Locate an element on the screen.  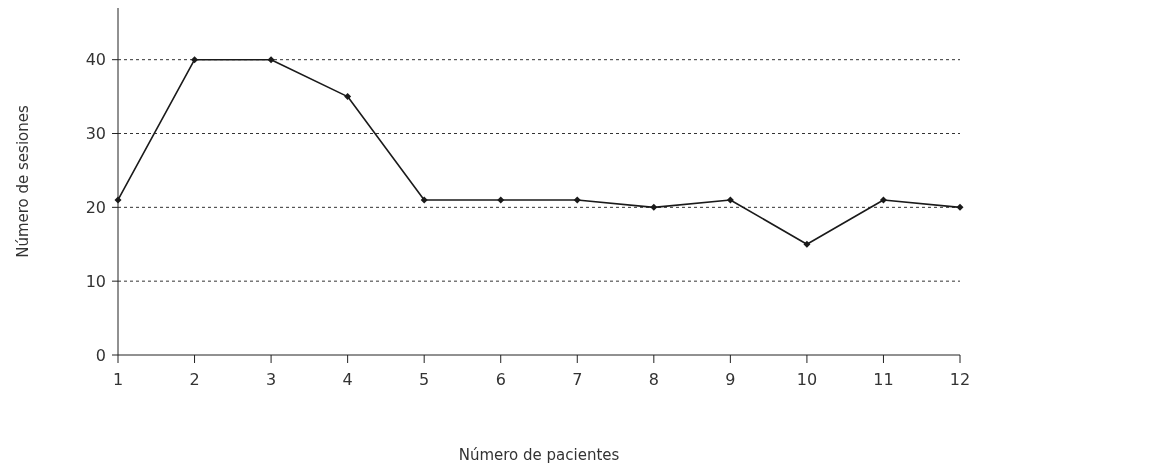
y-axis-title: Número de sesiones is located at coordinates (23, 181).